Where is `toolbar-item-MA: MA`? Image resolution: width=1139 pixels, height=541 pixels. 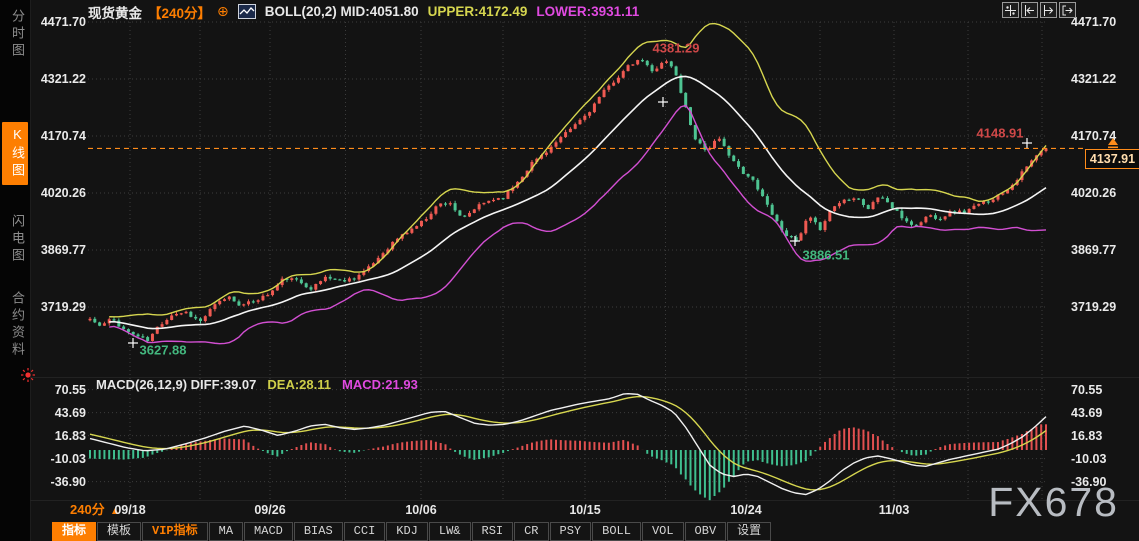
toolbar-item-MA: MA is located at coordinates (226, 531).